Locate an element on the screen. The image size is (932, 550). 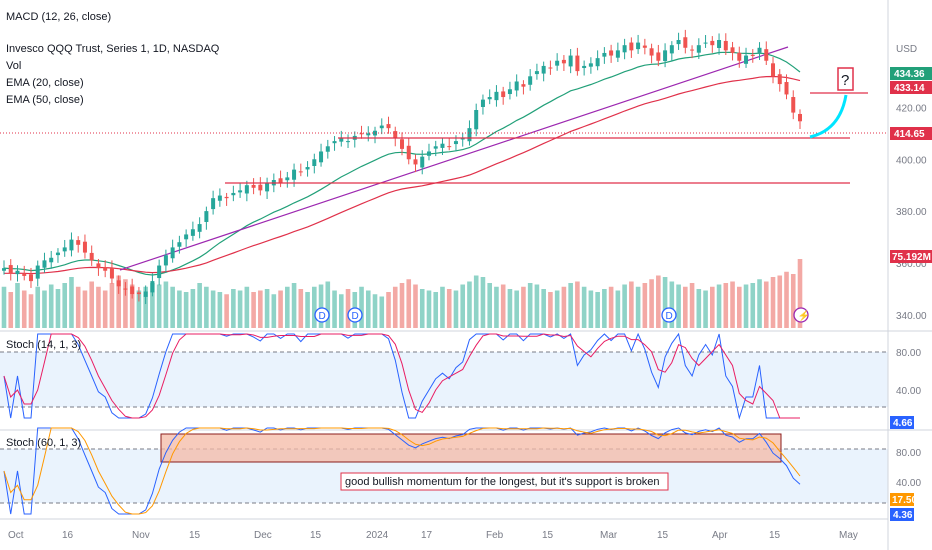
price-axis: USD 420.00 400.00 380.00 360.00 340.00 is located at coordinates (911, 183).